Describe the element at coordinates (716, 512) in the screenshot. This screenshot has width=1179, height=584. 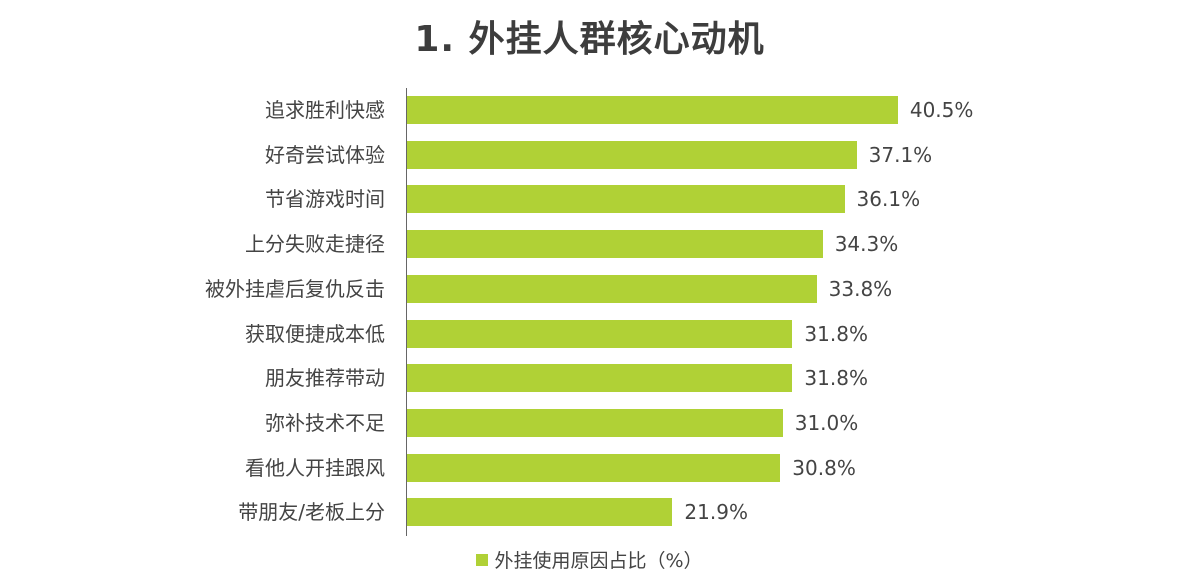
I see `value-label: 21.9%` at that location.